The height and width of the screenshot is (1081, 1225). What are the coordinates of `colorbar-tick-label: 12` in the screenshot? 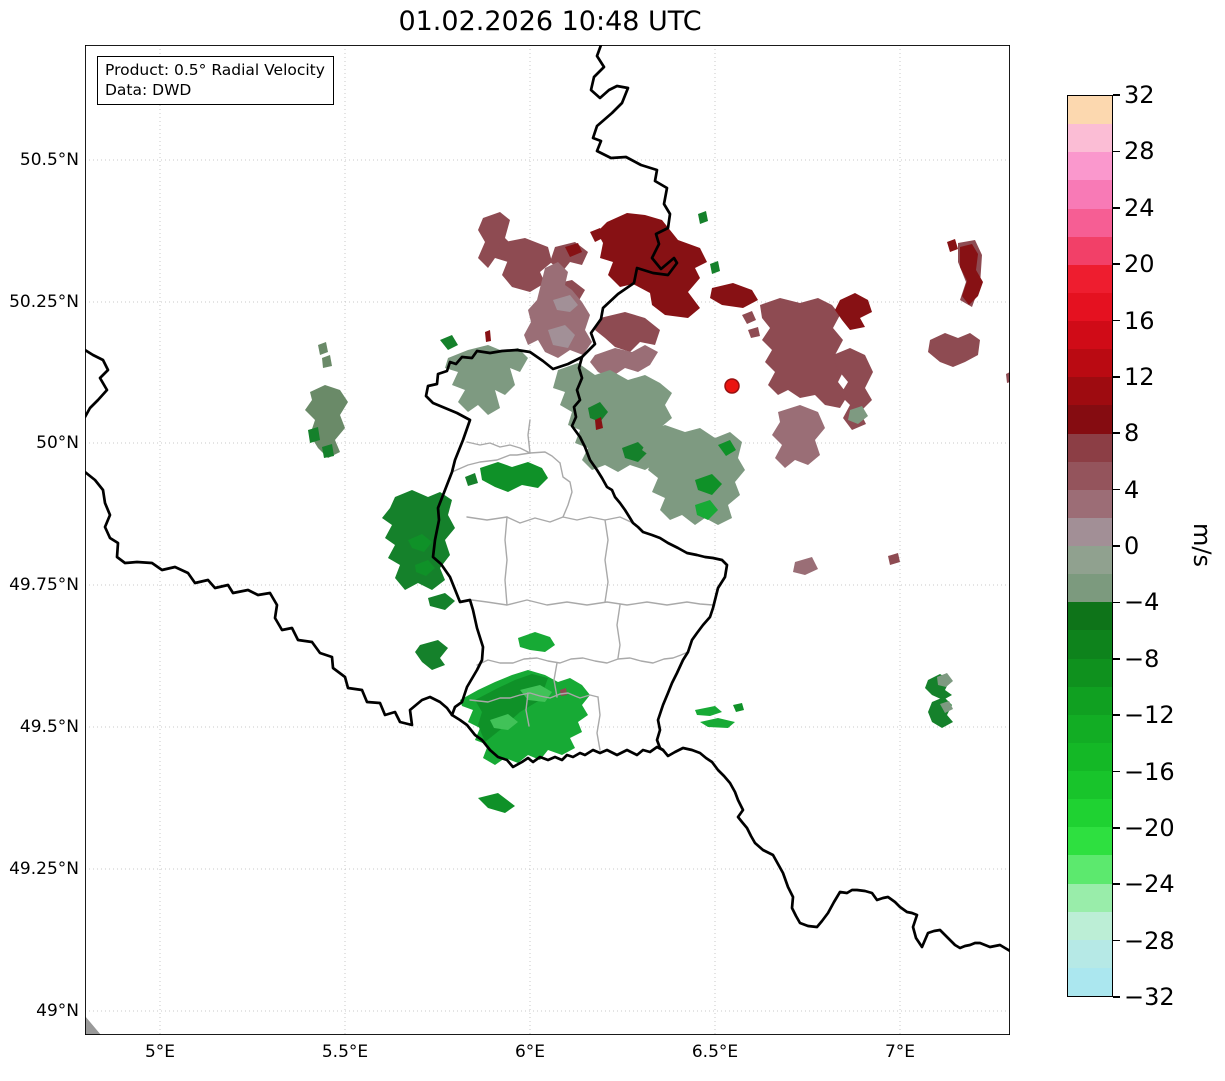 It's located at (1139, 376).